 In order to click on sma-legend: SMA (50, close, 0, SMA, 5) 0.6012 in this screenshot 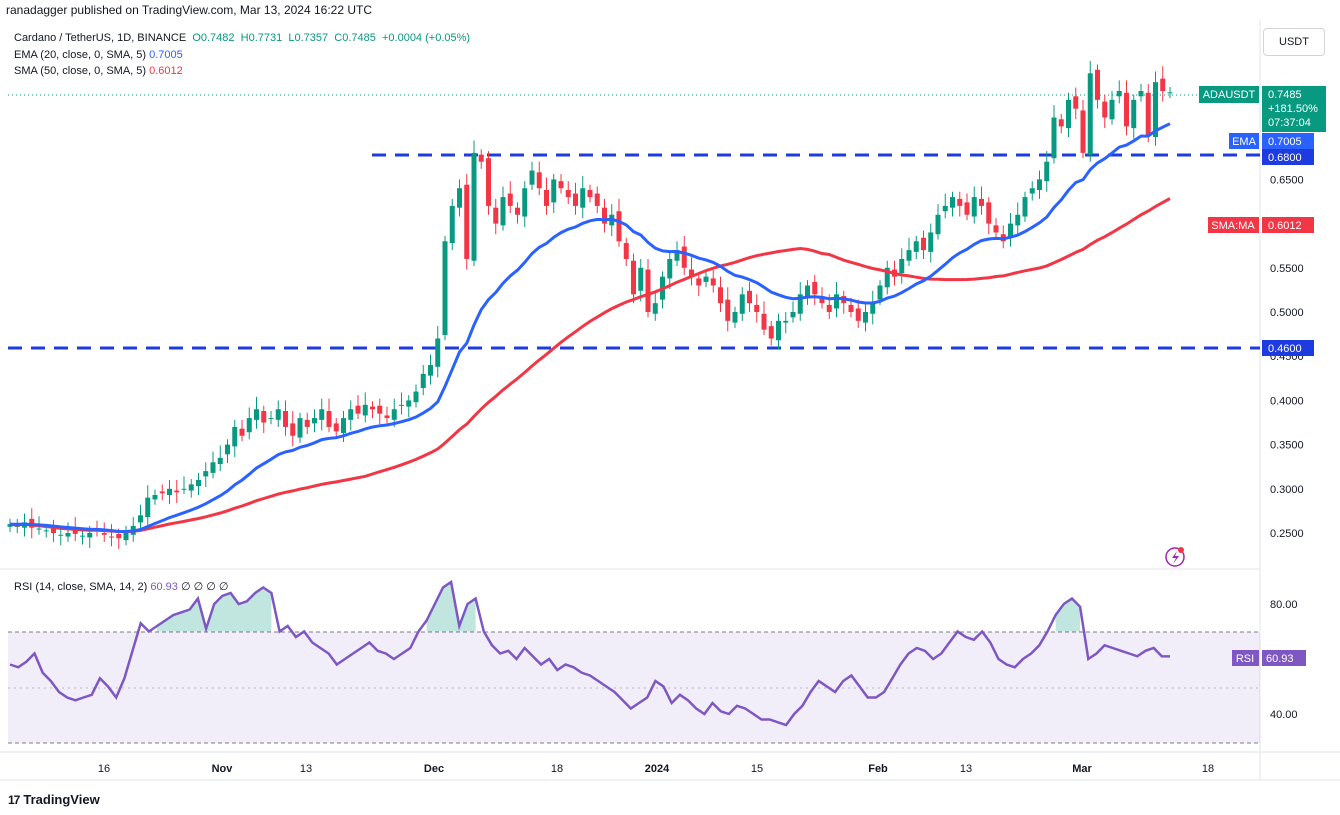, I will do `click(98, 71)`.